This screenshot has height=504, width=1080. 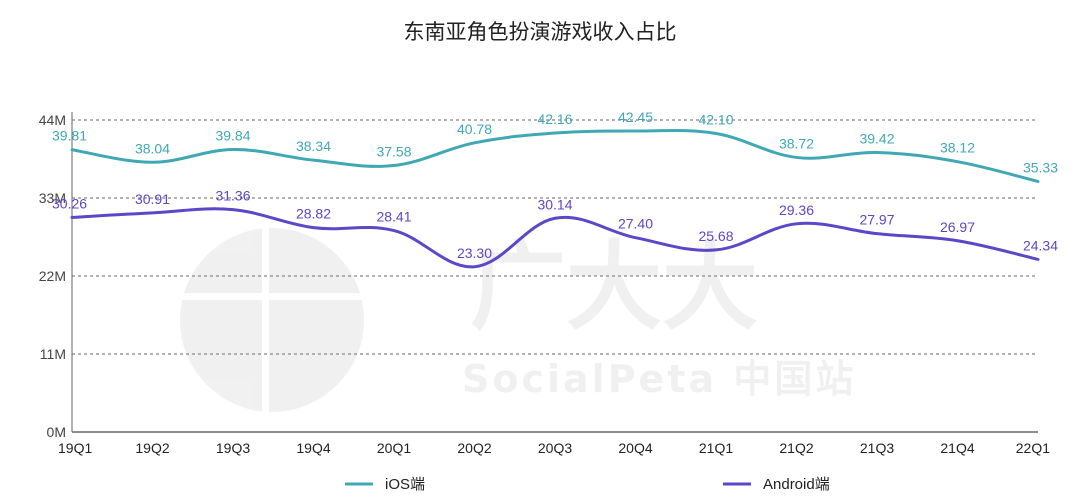 What do you see at coordinates (56, 432) in the screenshot?
I see `y-tick-label: 0M` at bounding box center [56, 432].